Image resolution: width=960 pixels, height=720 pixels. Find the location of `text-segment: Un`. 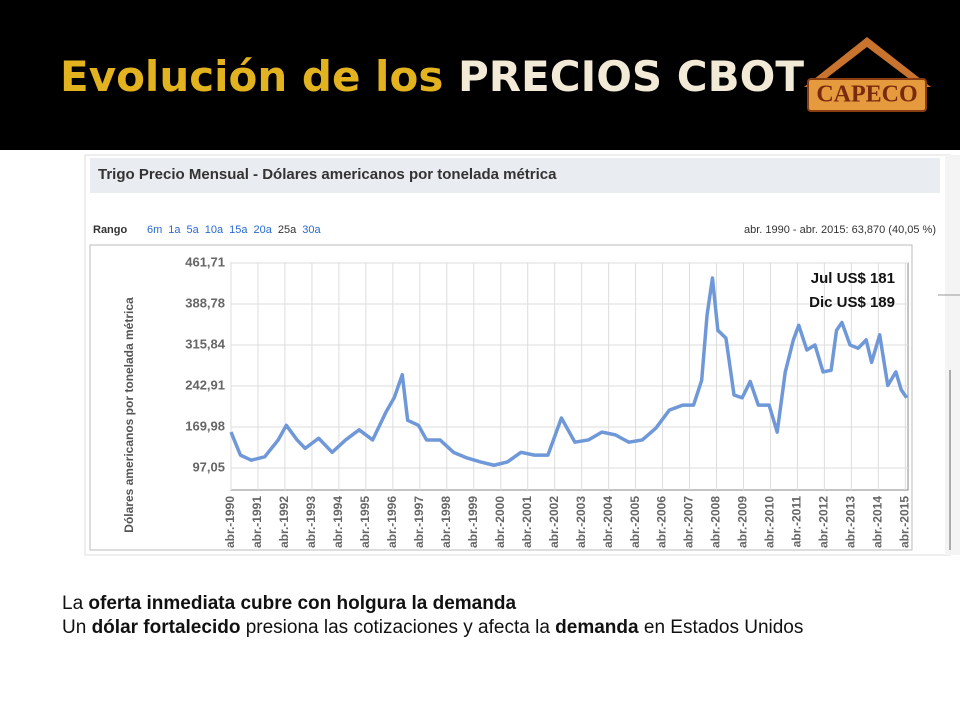

text-segment: Un is located at coordinates (77, 627).